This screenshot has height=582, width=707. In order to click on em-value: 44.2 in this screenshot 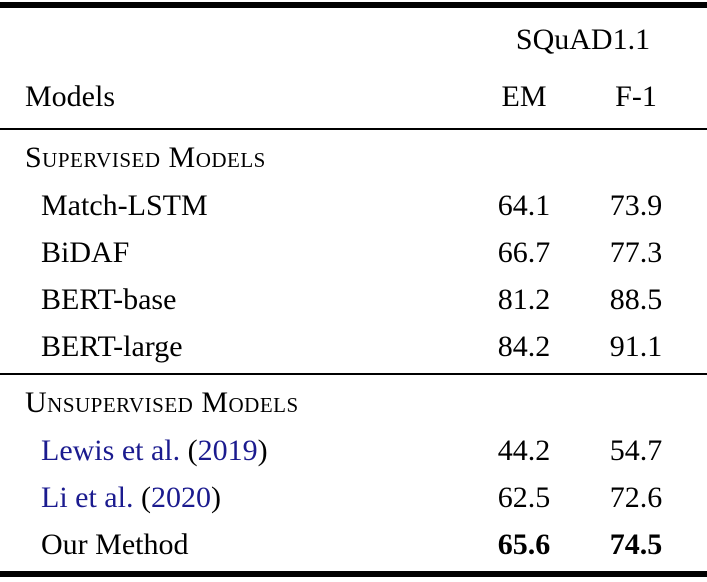, I will do `click(524, 450)`.